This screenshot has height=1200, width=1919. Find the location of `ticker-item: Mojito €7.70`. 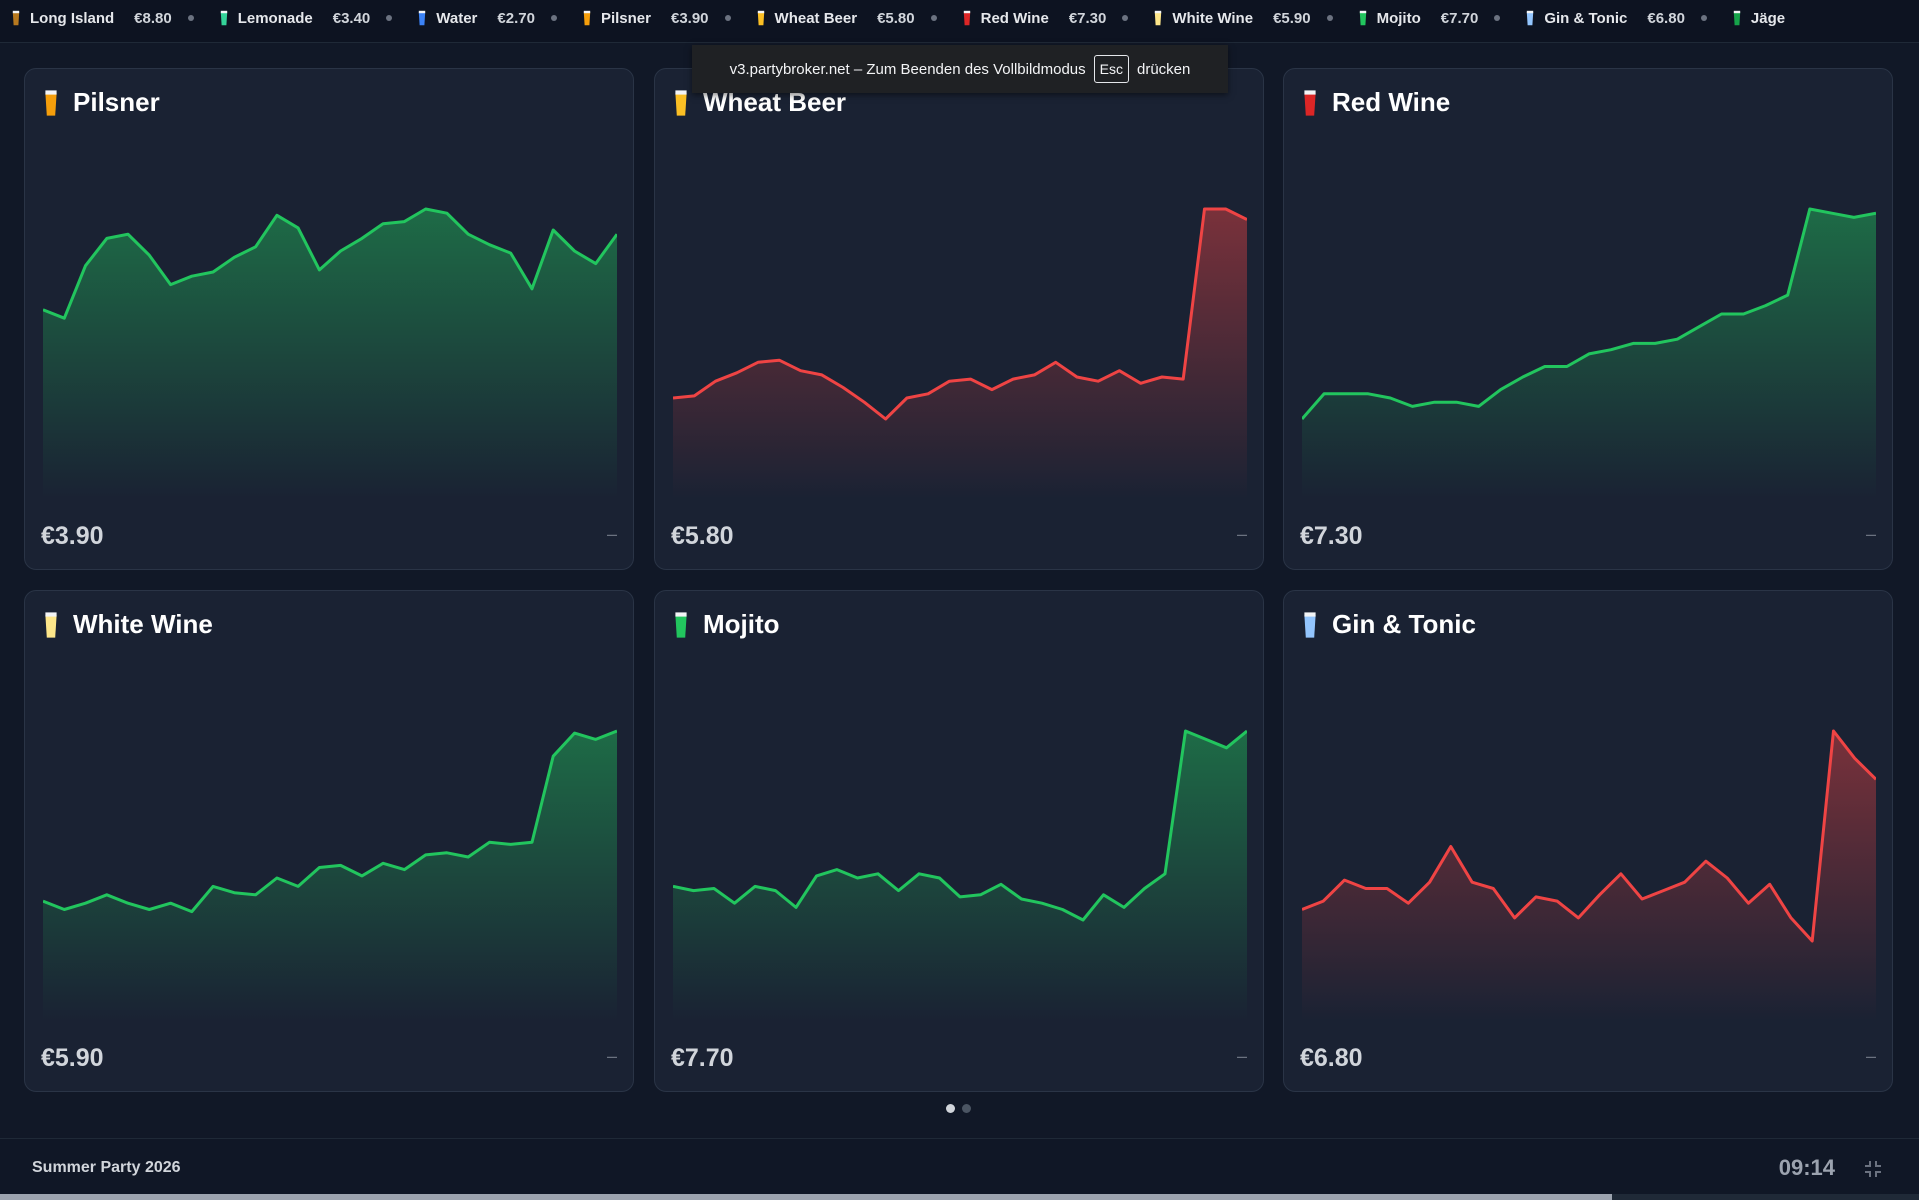

ticker-item: Mojito €7.70 is located at coordinates (1430, 18).